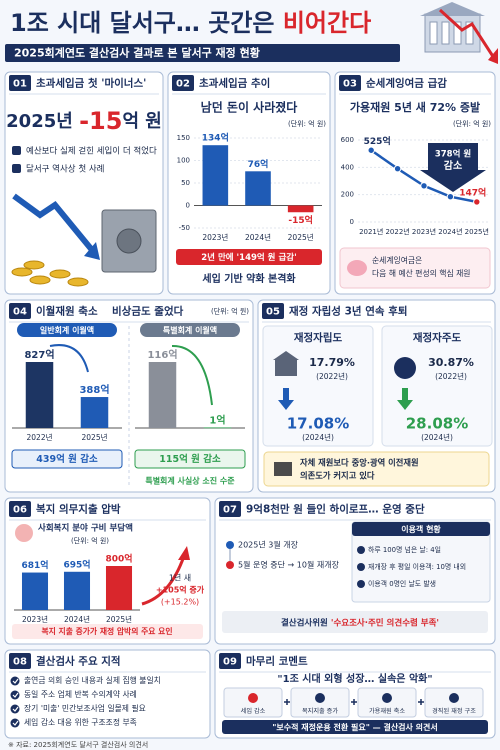 The image size is (500, 750). I want to click on falling-arrow, so click(53, 222).